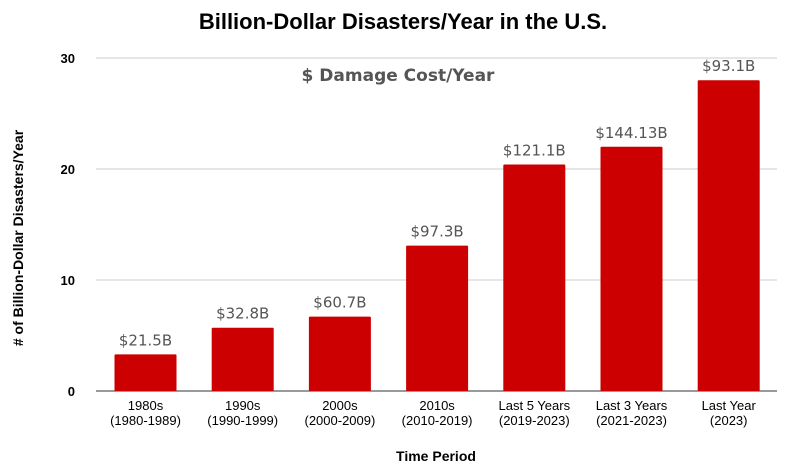  What do you see at coordinates (68, 169) in the screenshot?
I see `y-tick-label: 20` at bounding box center [68, 169].